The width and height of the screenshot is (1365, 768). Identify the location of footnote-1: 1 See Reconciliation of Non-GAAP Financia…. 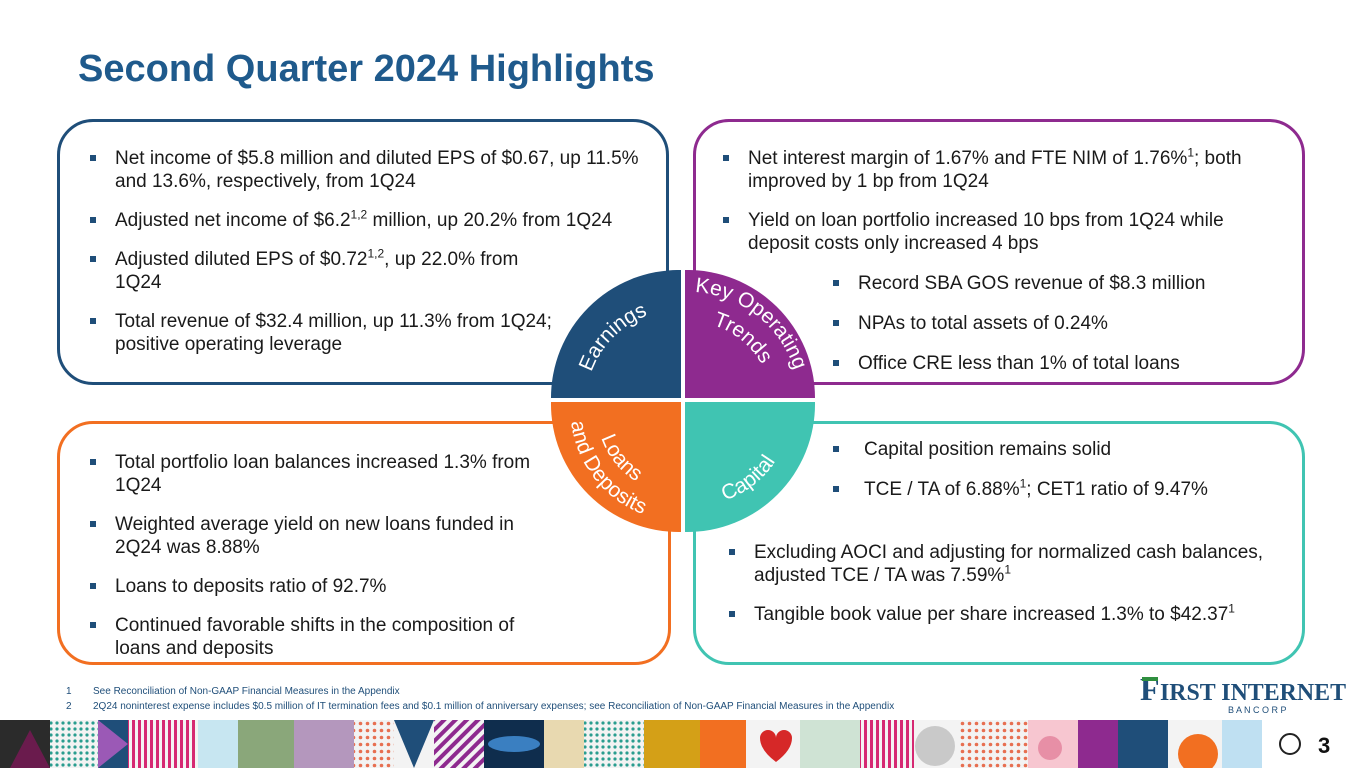
(233, 691).